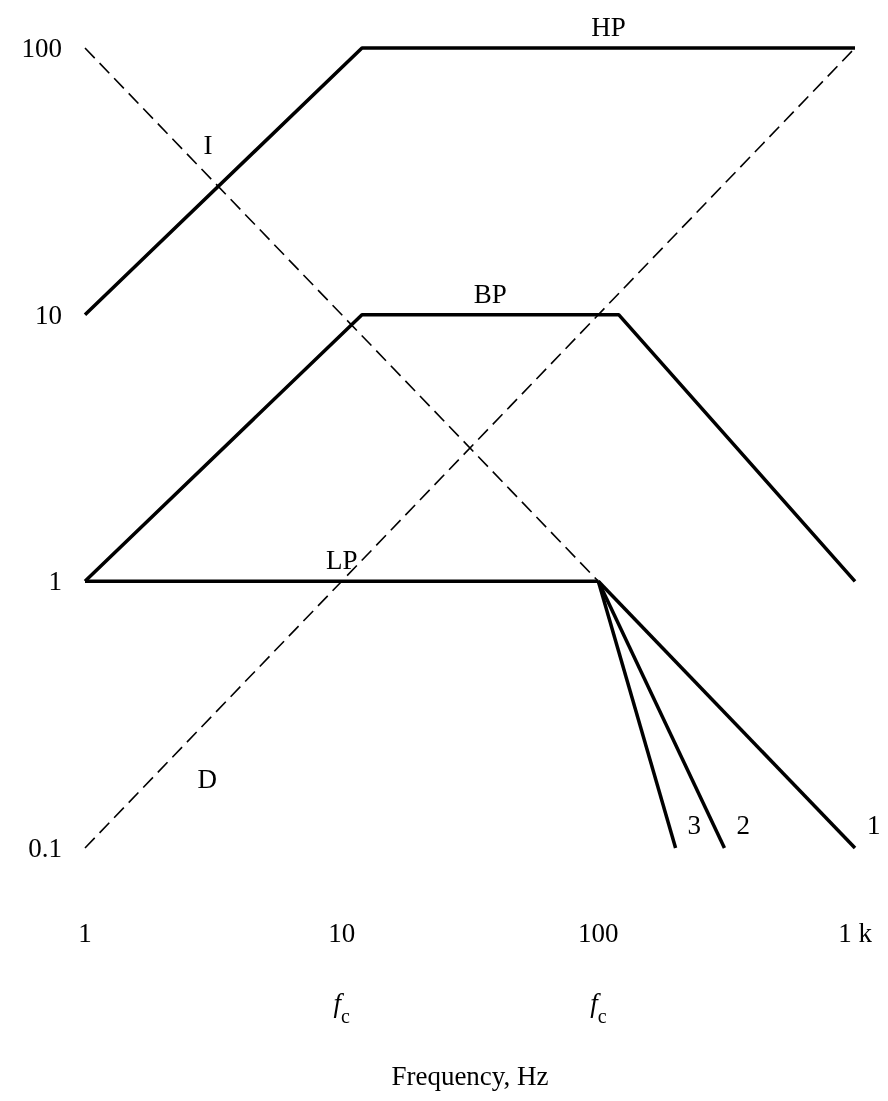  I want to click on y-tick-label: 10, so click(48, 314).